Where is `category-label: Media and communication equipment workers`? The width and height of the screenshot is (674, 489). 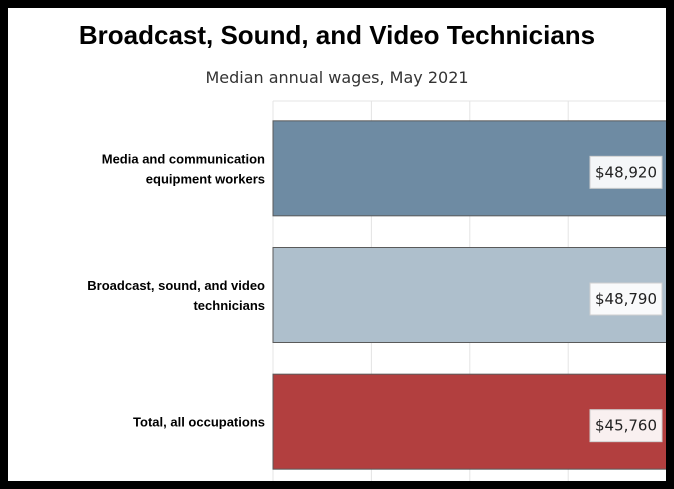 category-label: Media and communication equipment workers is located at coordinates (183, 168).